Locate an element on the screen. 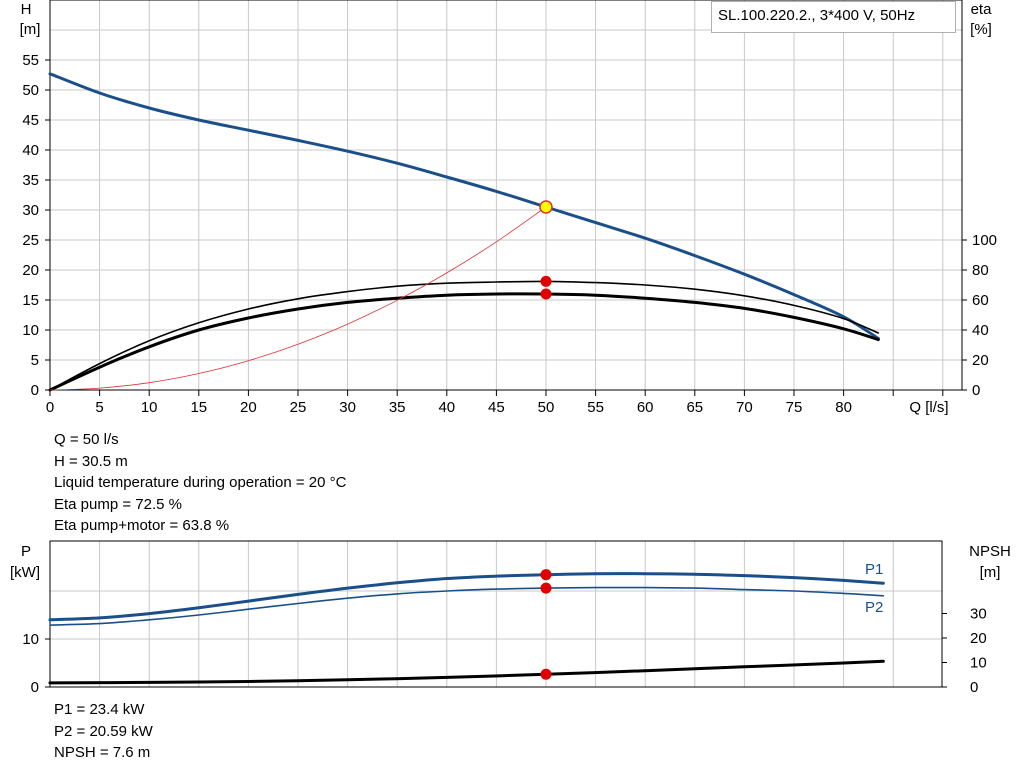 This screenshot has width=1024, height=781. y-tick-label: 20 is located at coordinates (30, 270).